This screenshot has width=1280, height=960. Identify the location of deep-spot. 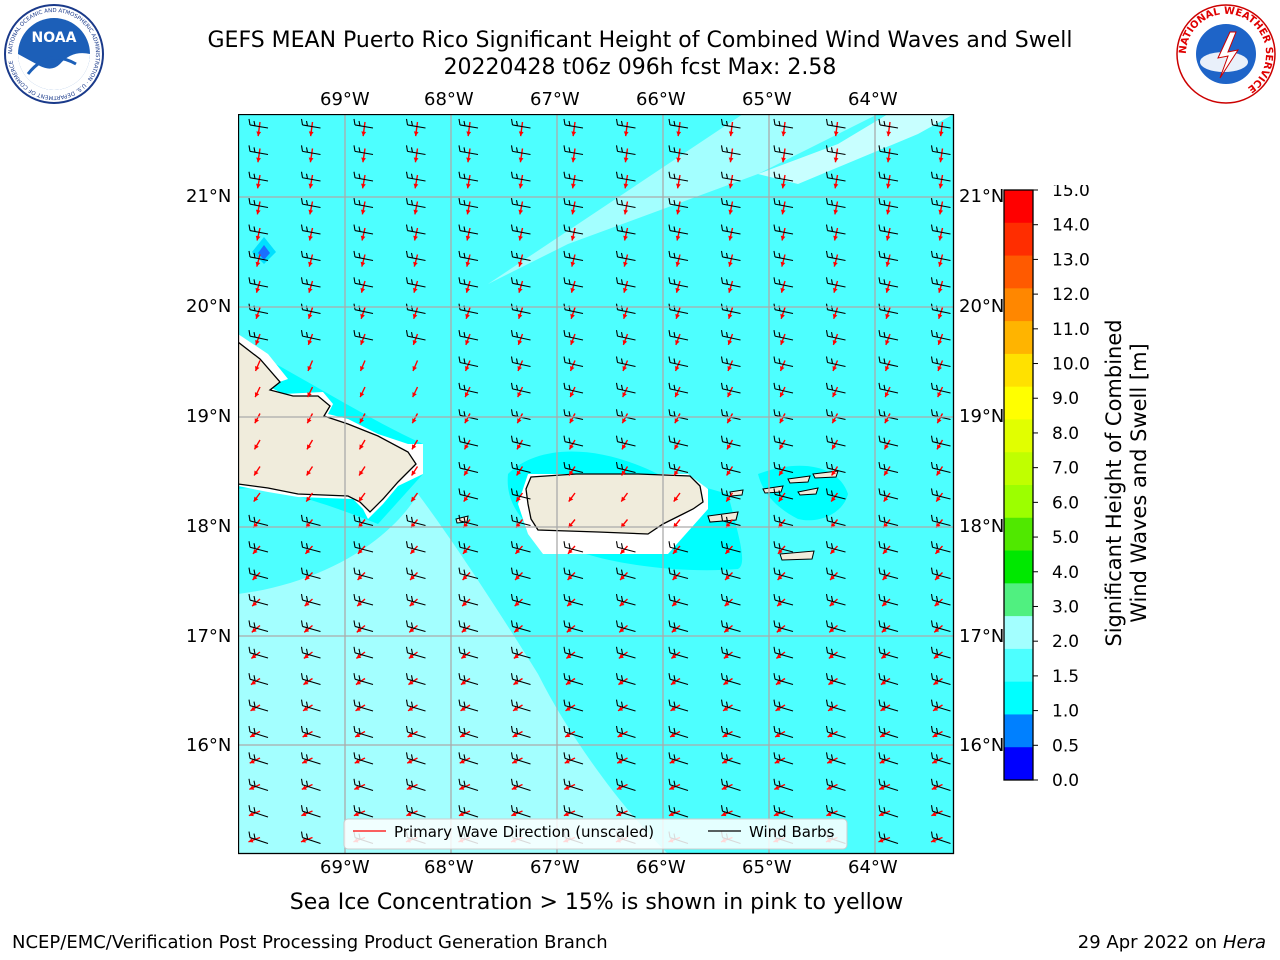
(264, 252).